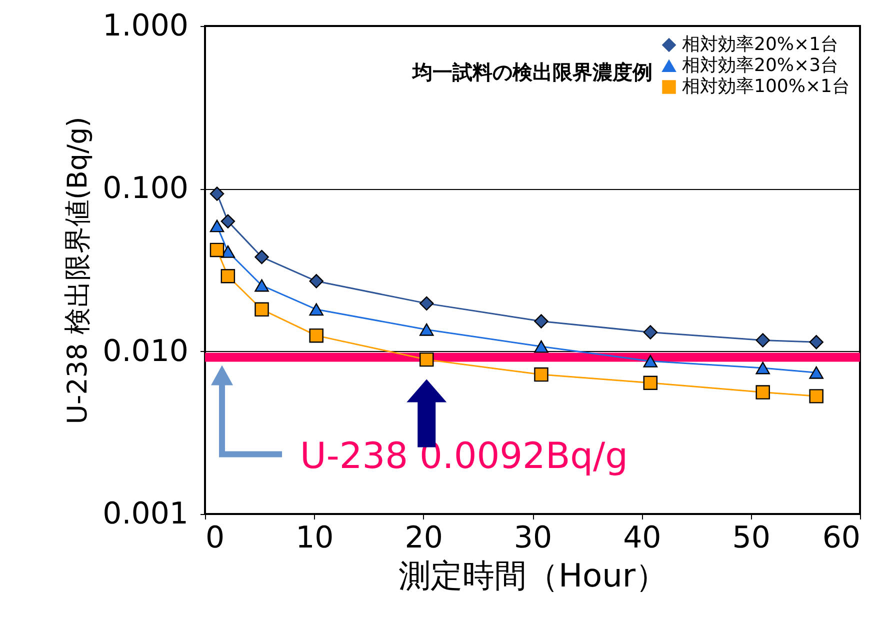 Image resolution: width=882 pixels, height=628 pixels. Describe the element at coordinates (760, 65) in the screenshot. I see `legend-label: 相対効率20%×3台` at that location.